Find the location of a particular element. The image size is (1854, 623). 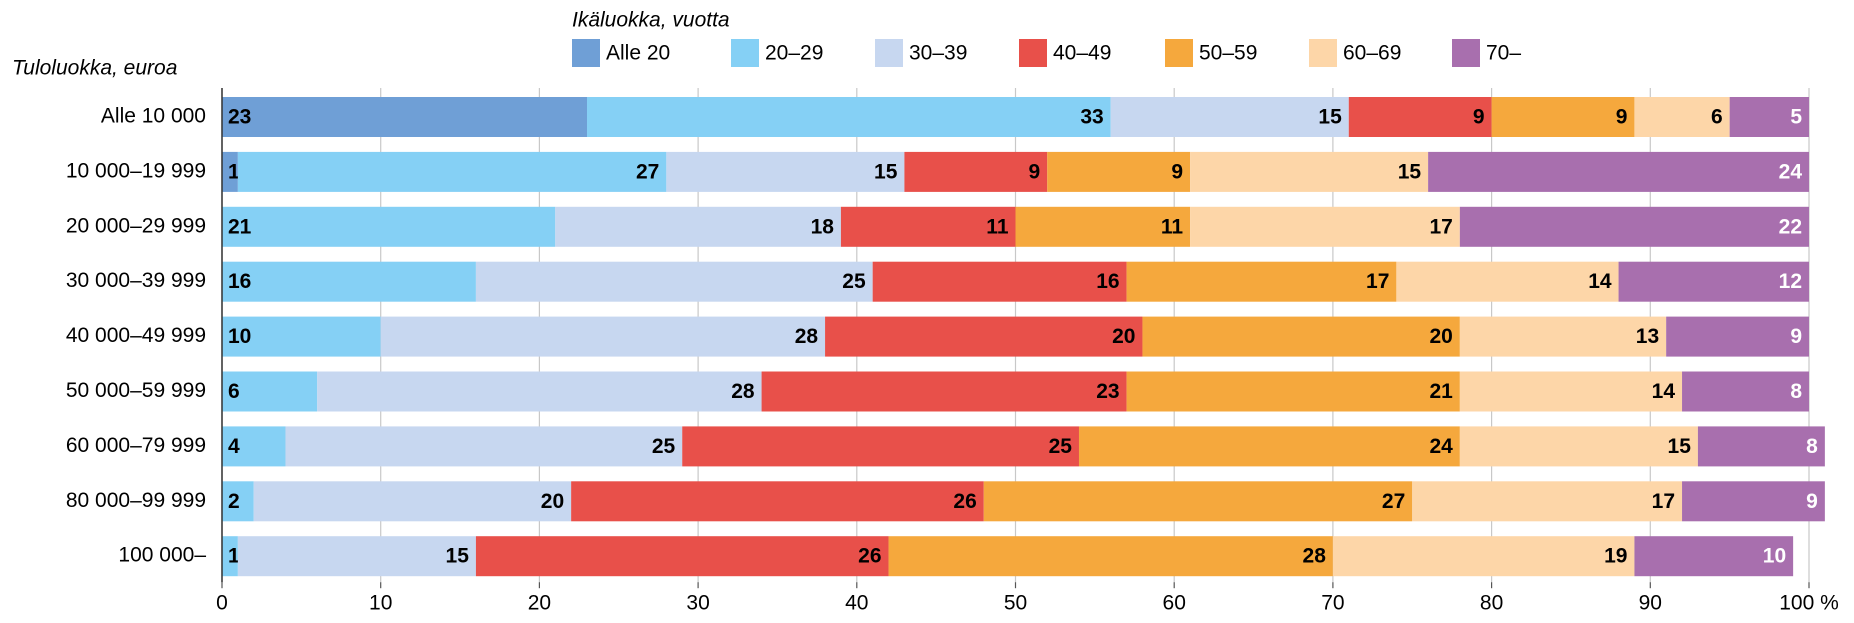

value-label: 12 is located at coordinates (1790, 281).